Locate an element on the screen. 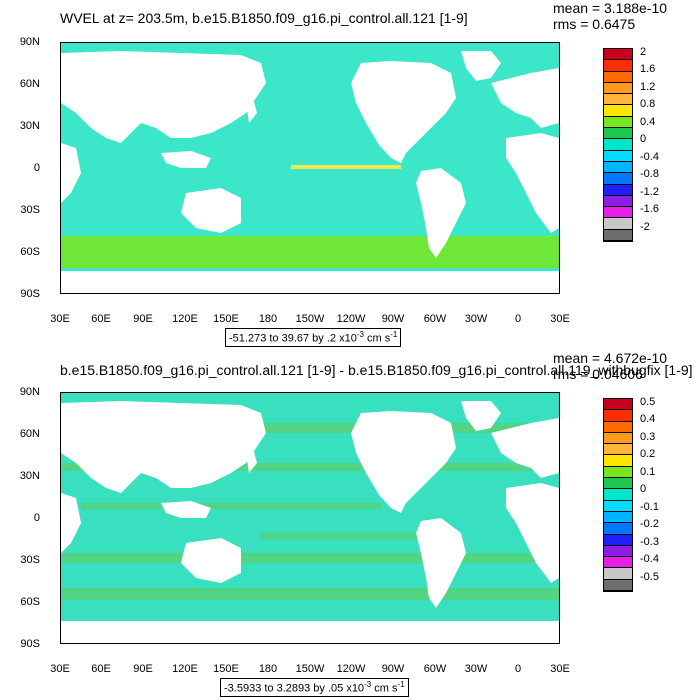 The height and width of the screenshot is (700, 700). top-legend is located at coordinates (618, 145).